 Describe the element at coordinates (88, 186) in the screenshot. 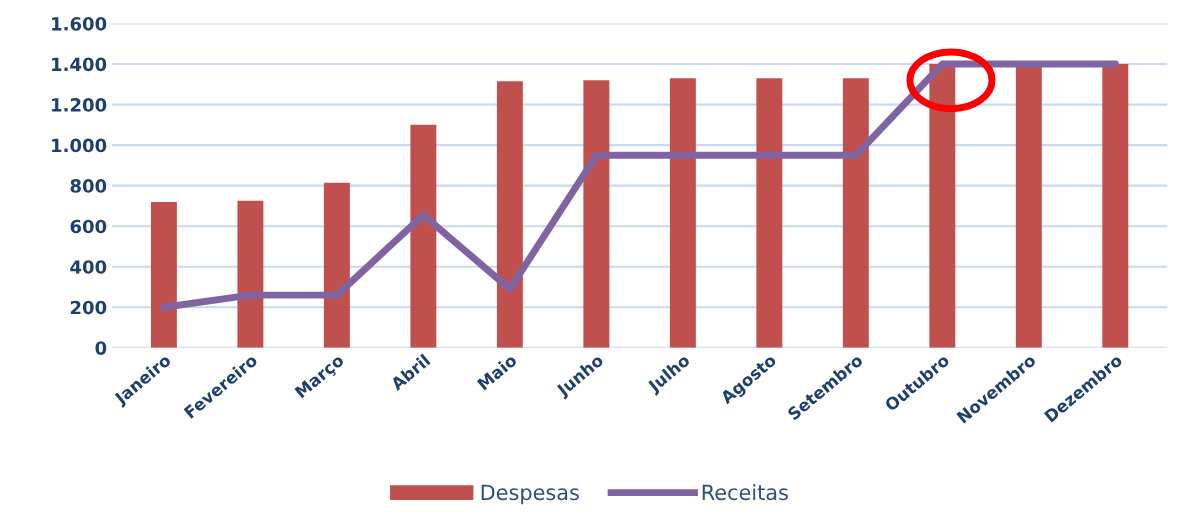

I see `y-tick-label: 800` at that location.